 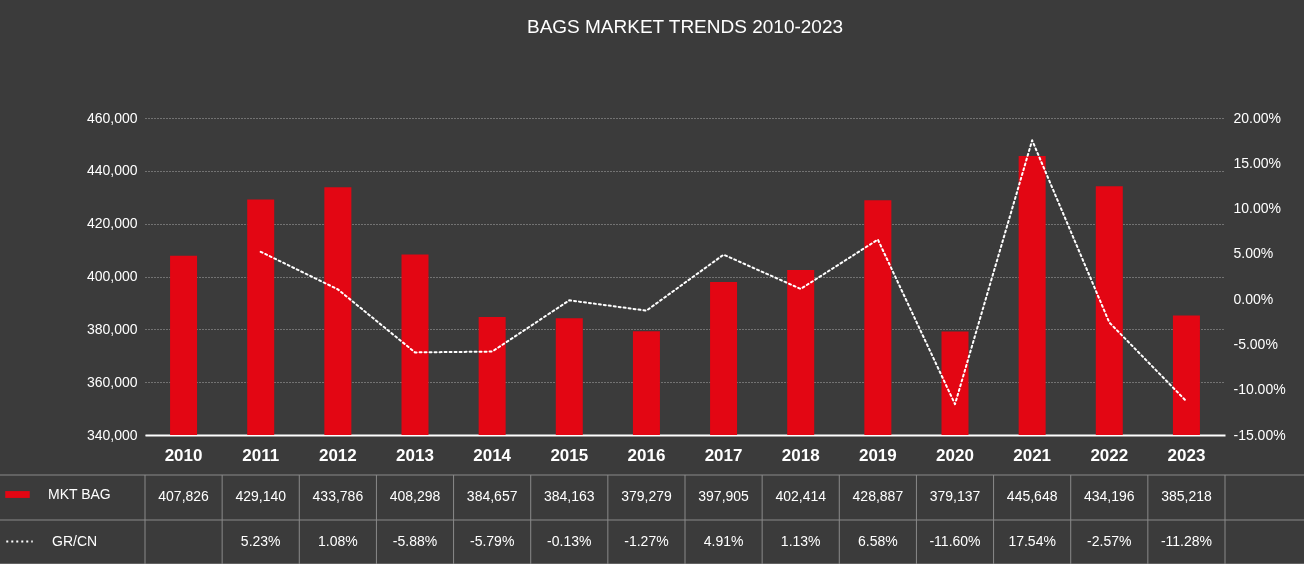 What do you see at coordinates (569, 541) in the screenshot?
I see `data-label: -0.13%` at bounding box center [569, 541].